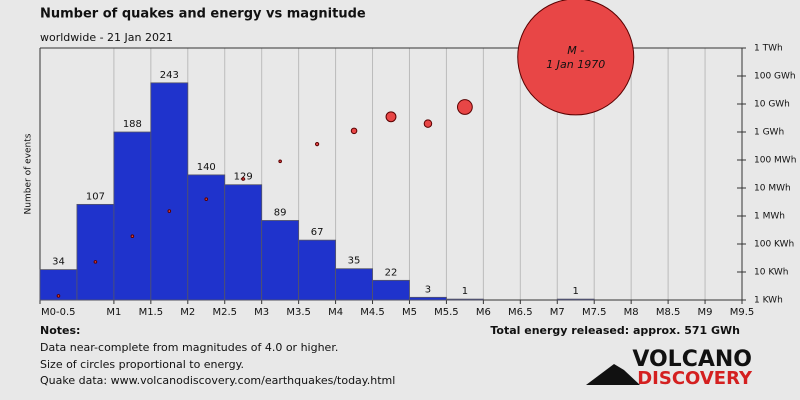 This screenshot has width=800, height=400. I want to click on data-label: 22, so click(391, 272).